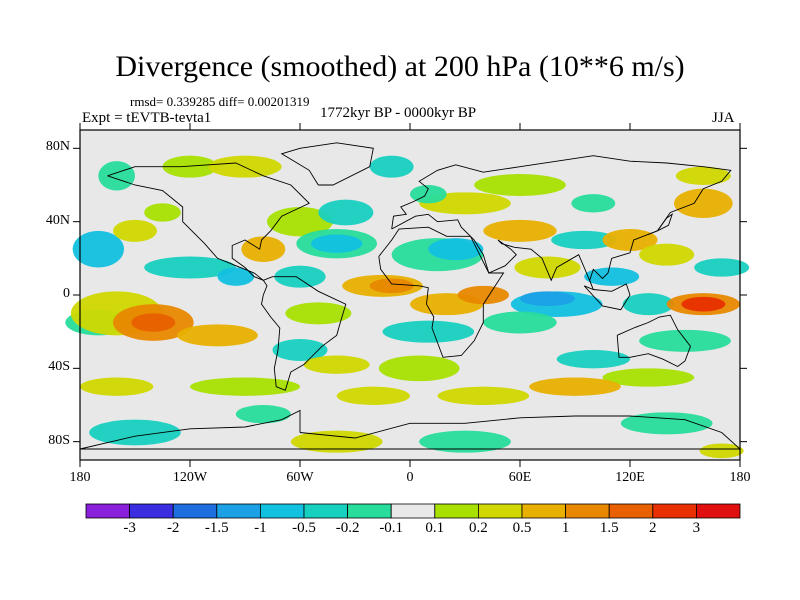  Describe the element at coordinates (398, 113) in the screenshot. I see `period-label: 1772kyr BP - 0000kyr BP` at that location.